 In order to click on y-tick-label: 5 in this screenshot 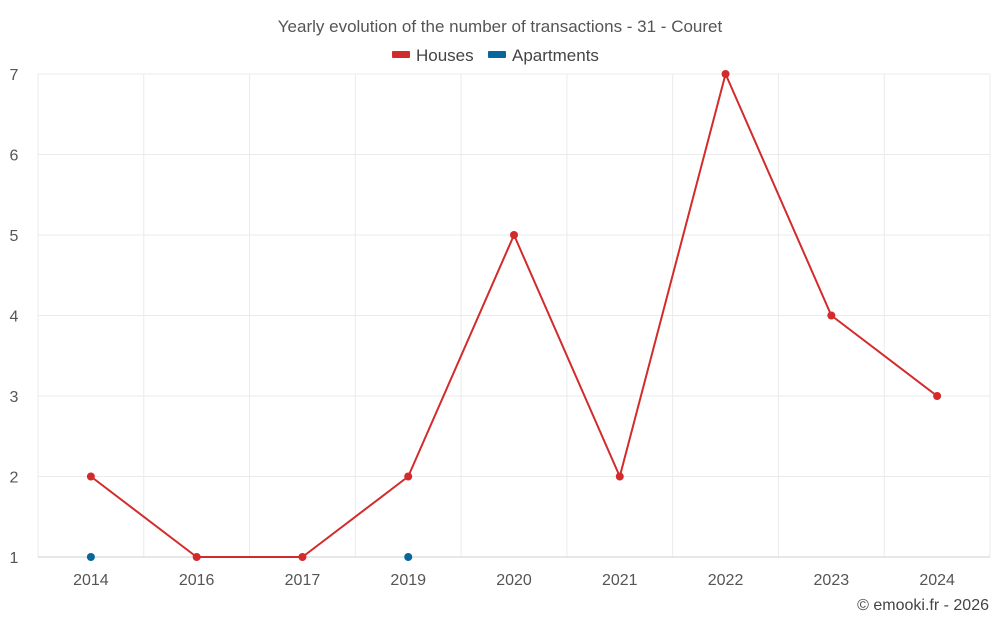, I will do `click(14, 236)`.